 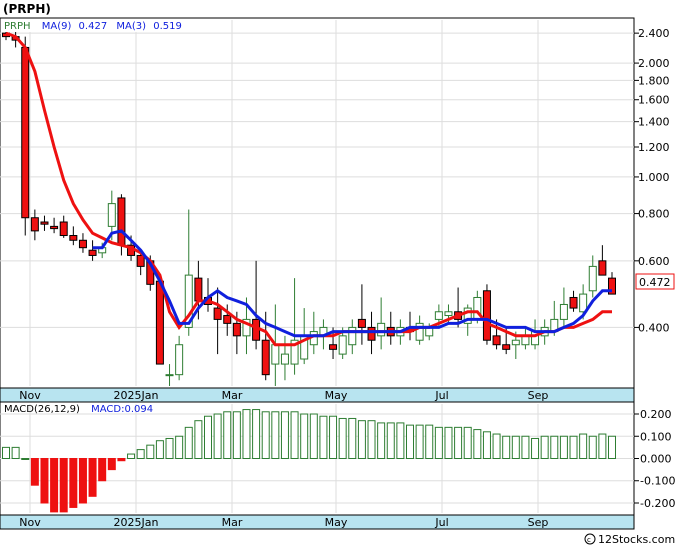 What do you see at coordinates (657, 503) in the screenshot?
I see `macd-y-tick-label: -0.200` at bounding box center [657, 503].